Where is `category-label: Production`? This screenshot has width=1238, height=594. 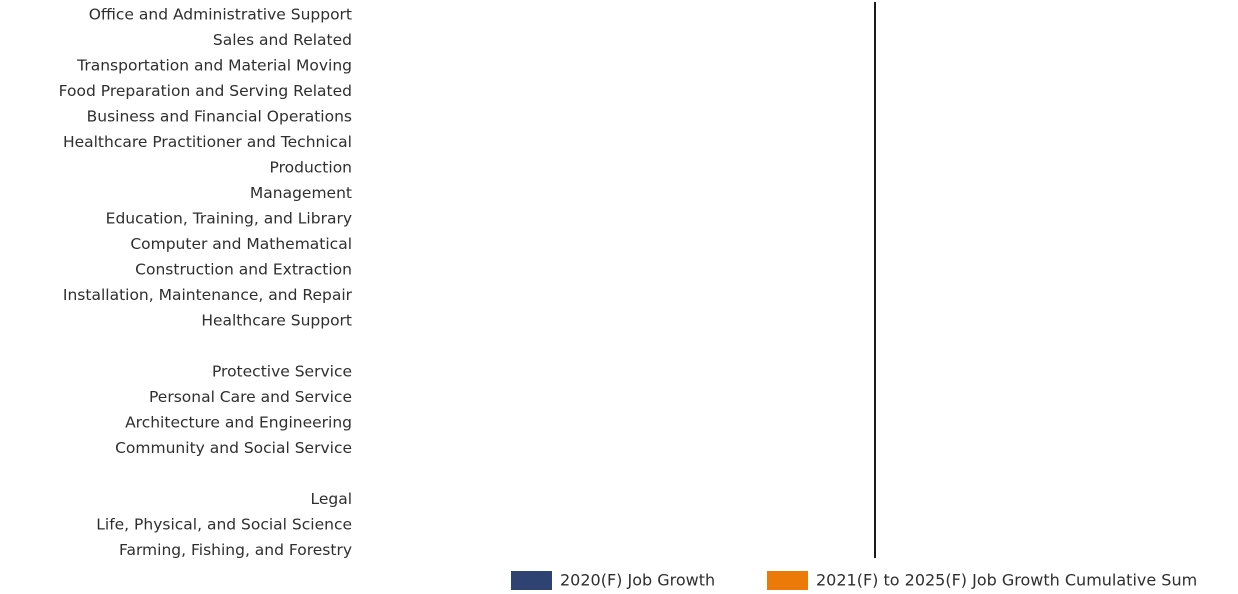 category-label: Production is located at coordinates (311, 168).